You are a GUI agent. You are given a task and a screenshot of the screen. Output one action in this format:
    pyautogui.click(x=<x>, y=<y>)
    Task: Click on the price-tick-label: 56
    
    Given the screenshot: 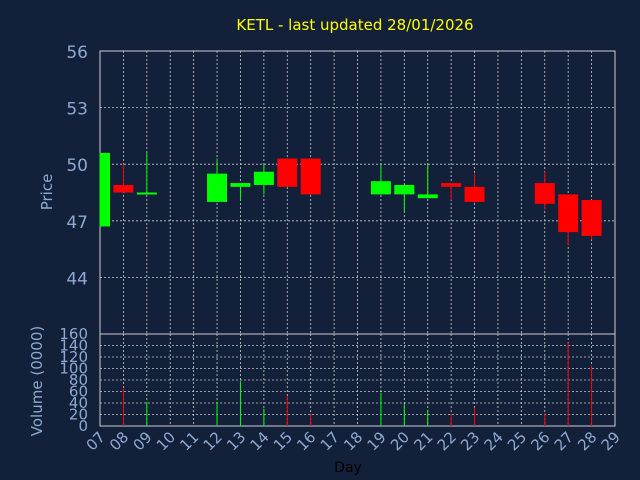 What is the action you would take?
    pyautogui.click(x=77, y=53)
    